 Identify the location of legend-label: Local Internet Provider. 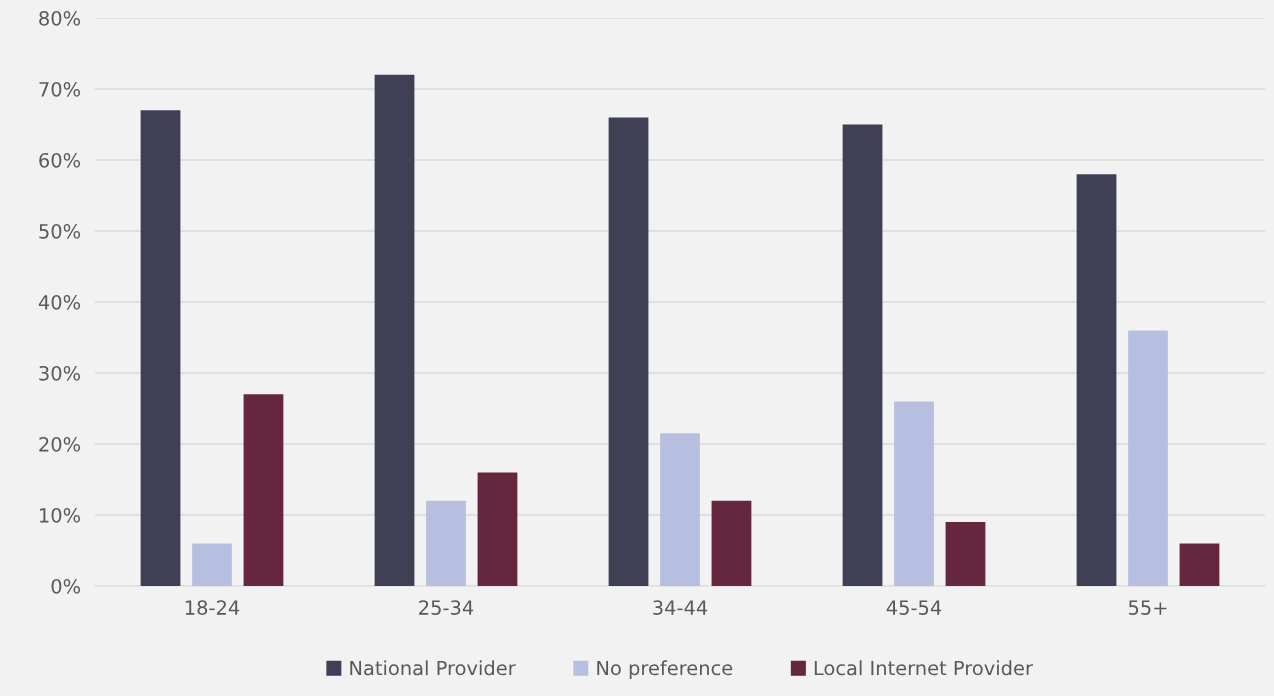
(923, 668).